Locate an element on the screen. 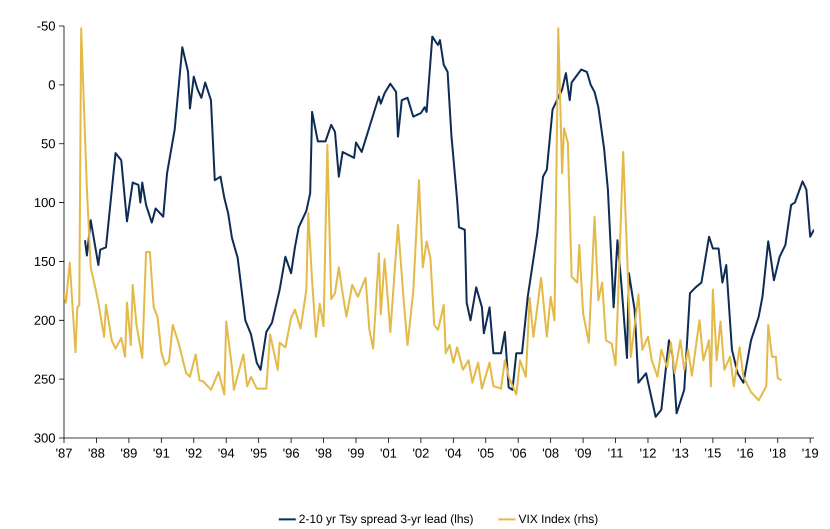  y-tick-label: 300 is located at coordinates (44, 438).